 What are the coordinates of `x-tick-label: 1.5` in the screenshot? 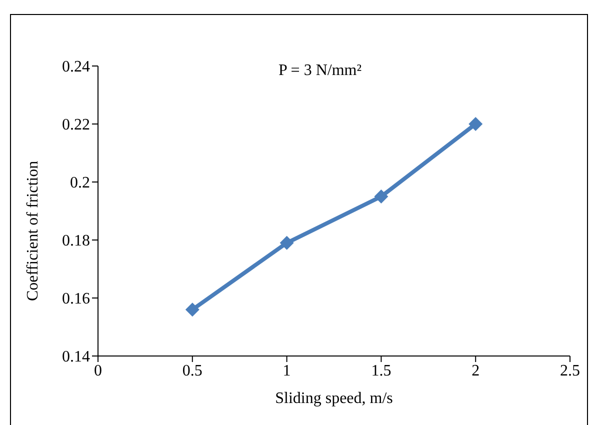 It's located at (381, 371).